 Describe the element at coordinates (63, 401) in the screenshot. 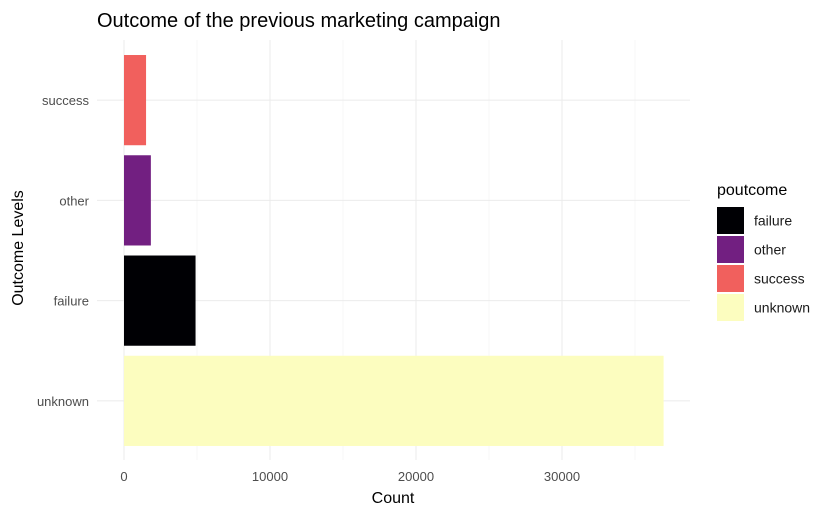

I see `y-tick-label: unknown` at that location.